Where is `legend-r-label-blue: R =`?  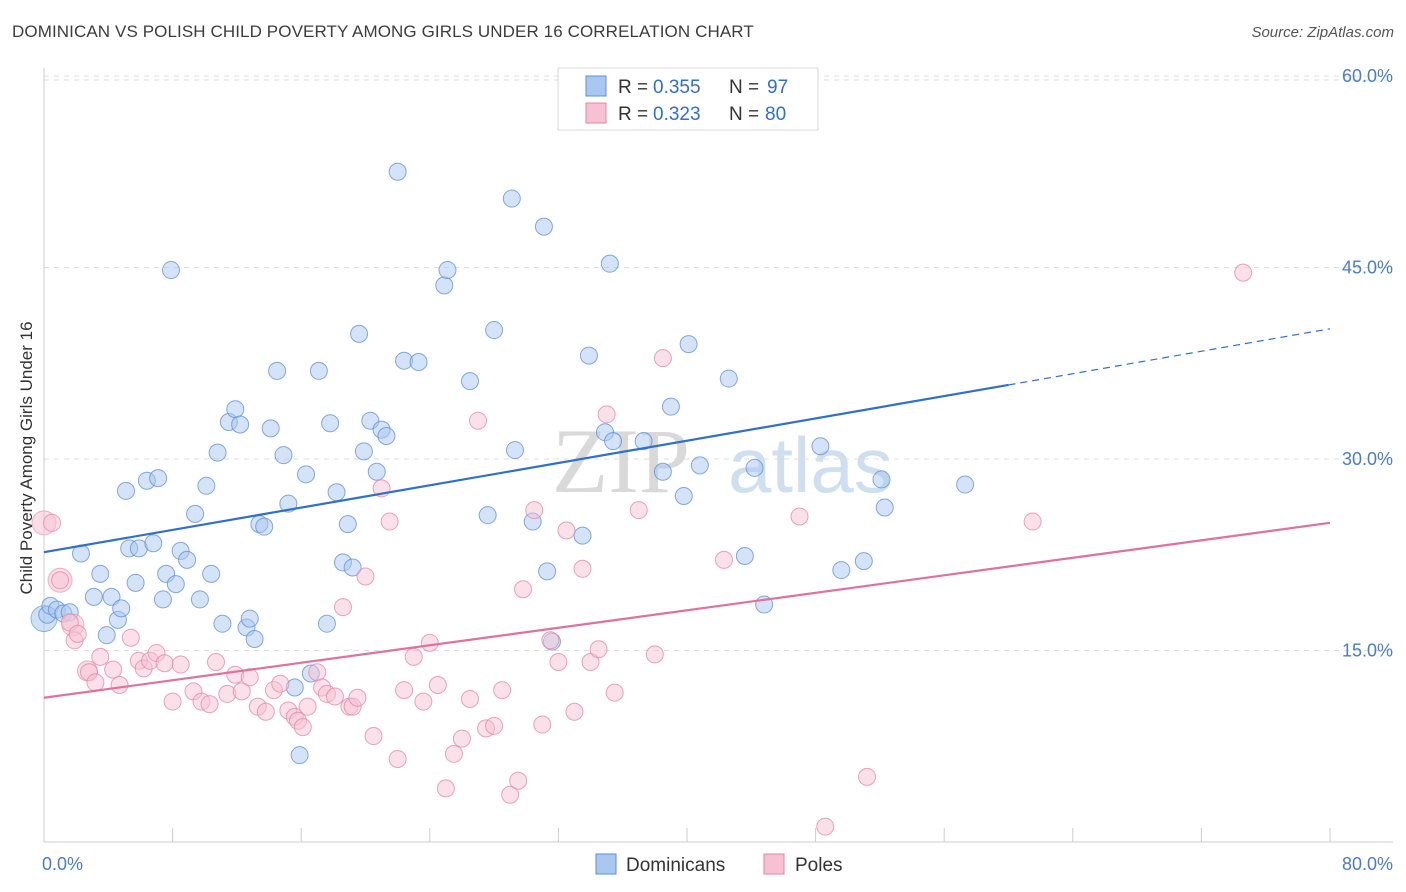
legend-r-label-blue: R = is located at coordinates (633, 87).